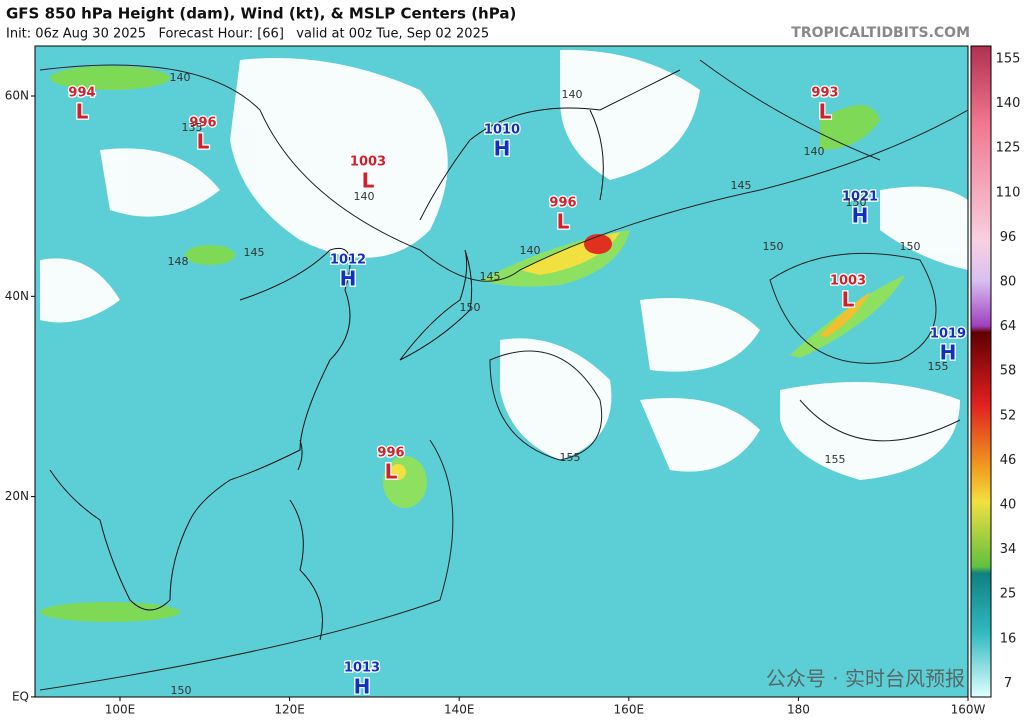 This screenshot has width=1024, height=721. Describe the element at coordinates (348, 260) in the screenshot. I see `center-pressure: 1012` at that location.